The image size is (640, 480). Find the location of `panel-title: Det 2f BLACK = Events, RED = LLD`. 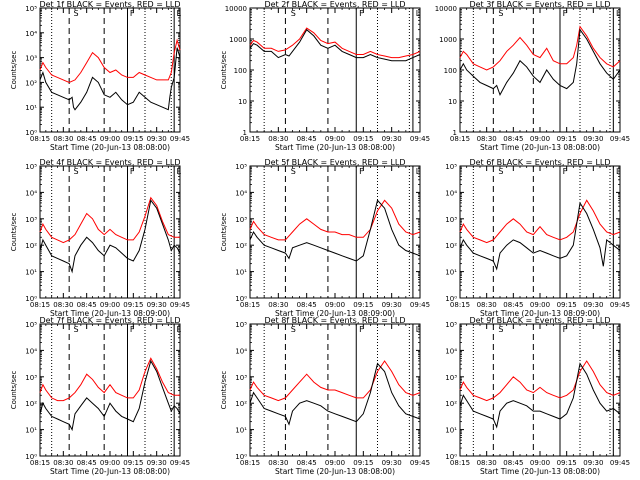

panel-title: Det 2f BLACK = Events, RED = LLD is located at coordinates (334, 4).